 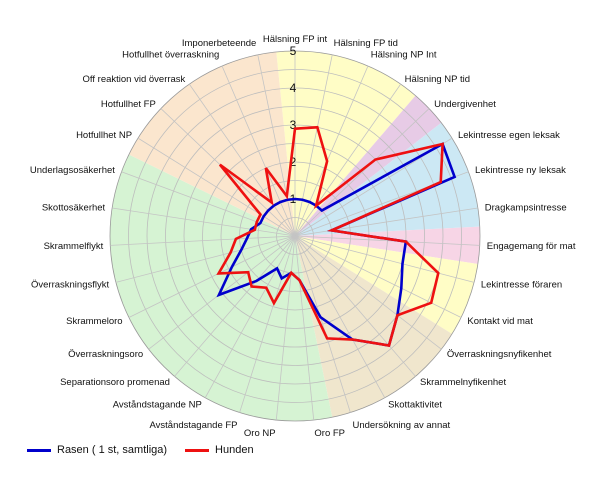 I want to click on category-label-25: Underlagsosäkerhet, so click(x=72, y=170).